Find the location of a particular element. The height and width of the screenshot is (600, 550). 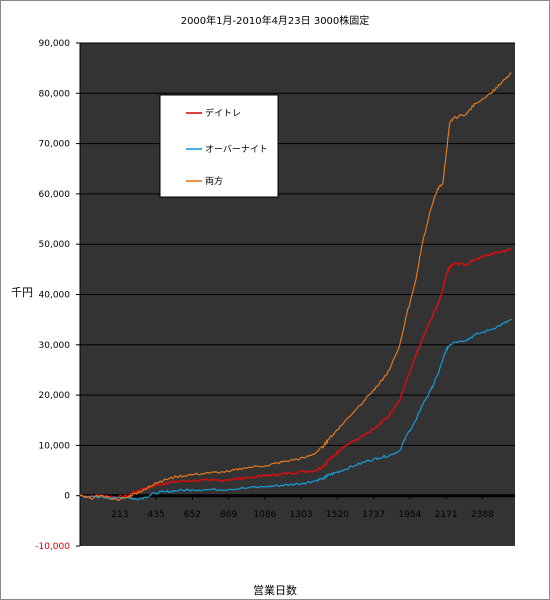

y-tick-label: 50,000 is located at coordinates (55, 245).